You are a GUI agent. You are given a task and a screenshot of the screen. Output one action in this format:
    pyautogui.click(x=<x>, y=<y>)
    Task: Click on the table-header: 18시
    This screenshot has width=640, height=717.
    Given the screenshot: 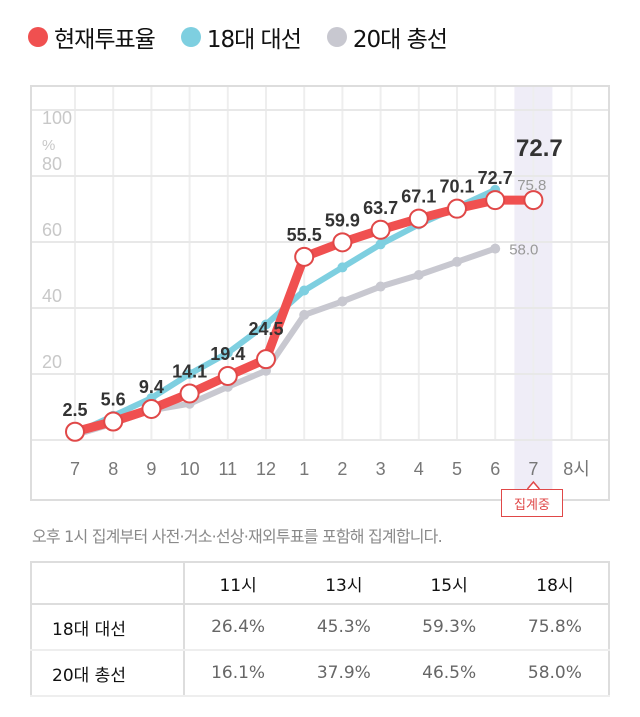 What is the action you would take?
    pyautogui.click(x=555, y=583)
    